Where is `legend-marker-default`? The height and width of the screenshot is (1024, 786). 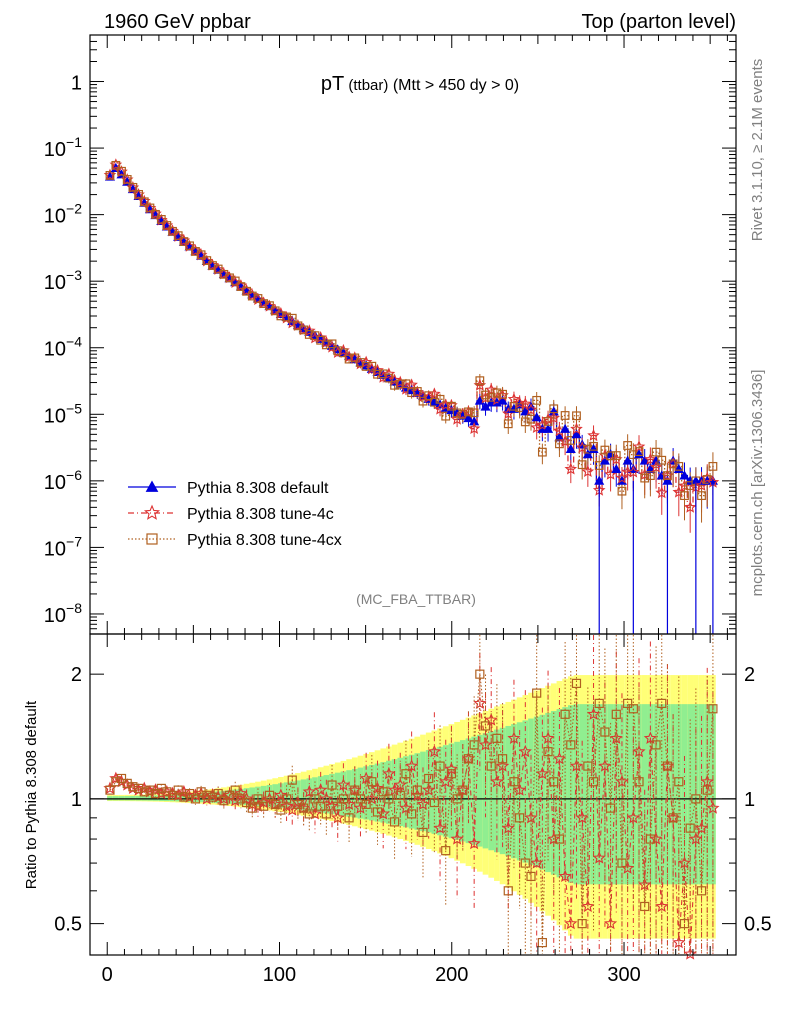
legend-marker-default is located at coordinates (152, 486).